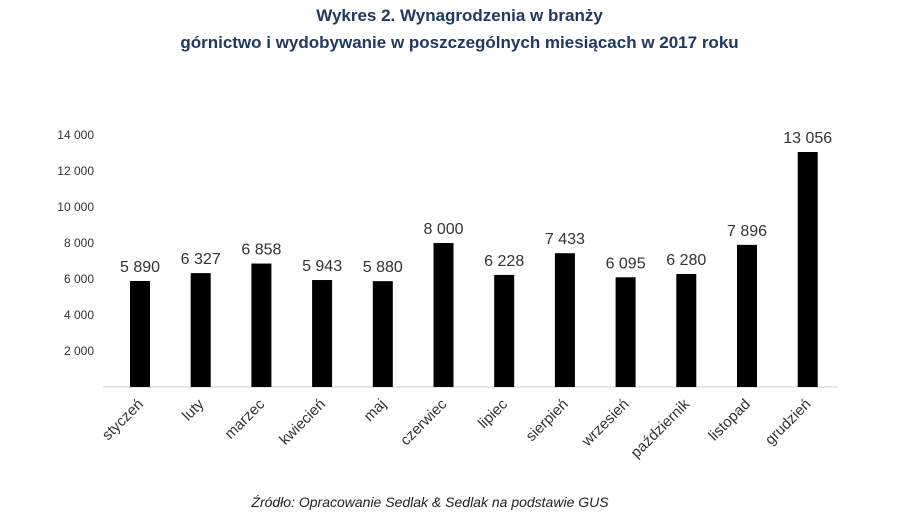 Image resolution: width=919 pixels, height=530 pixels. What do you see at coordinates (605, 423) in the screenshot?
I see `x-tick-label: wrzesień` at bounding box center [605, 423].